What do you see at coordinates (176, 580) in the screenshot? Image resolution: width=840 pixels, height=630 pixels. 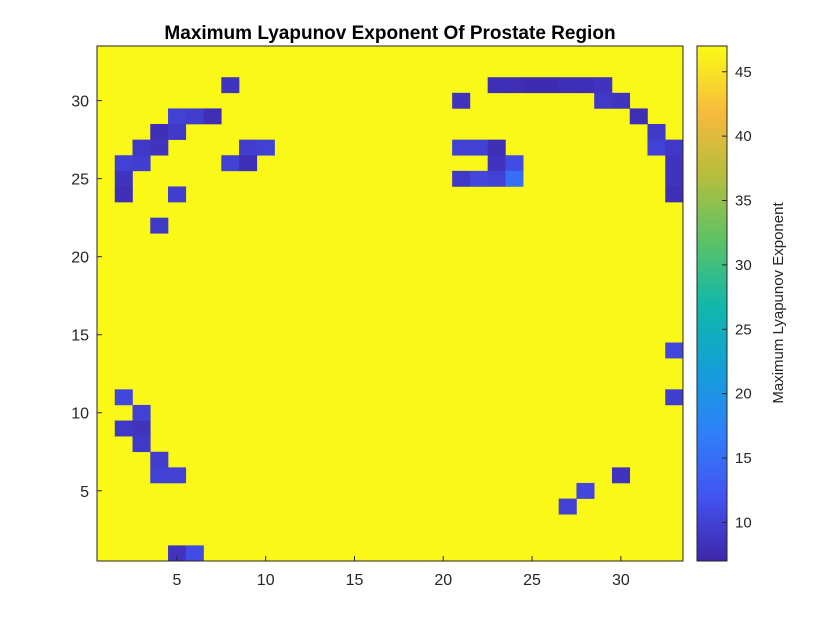 I see `x-tick-label: 5` at bounding box center [176, 580].